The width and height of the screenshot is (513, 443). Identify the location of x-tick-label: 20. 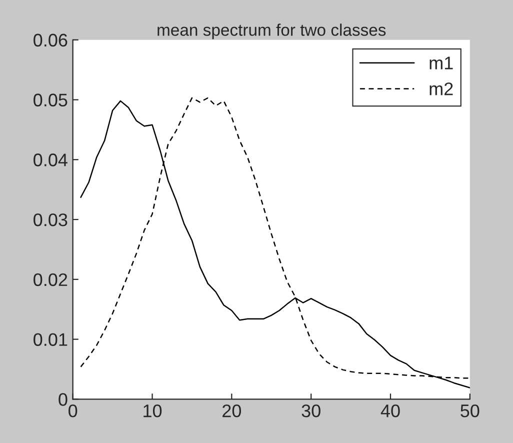
(232, 411).